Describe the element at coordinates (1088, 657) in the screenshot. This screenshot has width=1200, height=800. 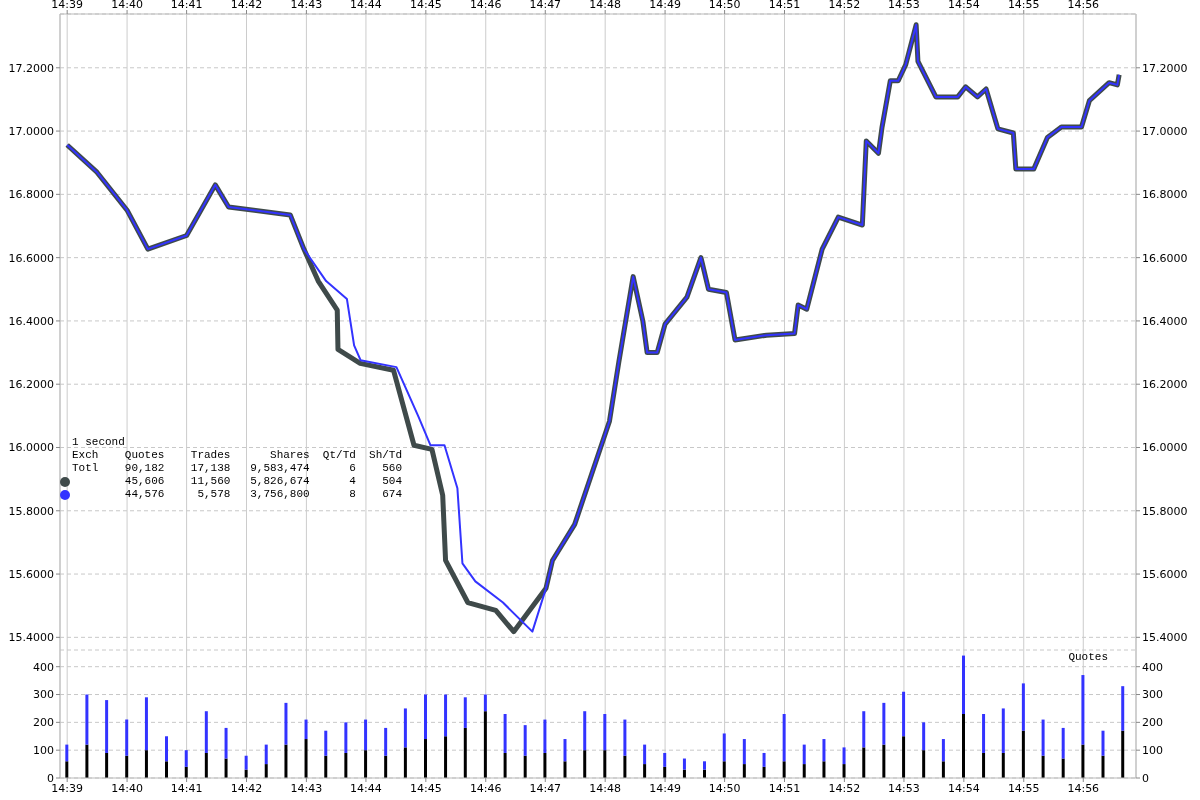
I see `annotation: Quotes` at that location.